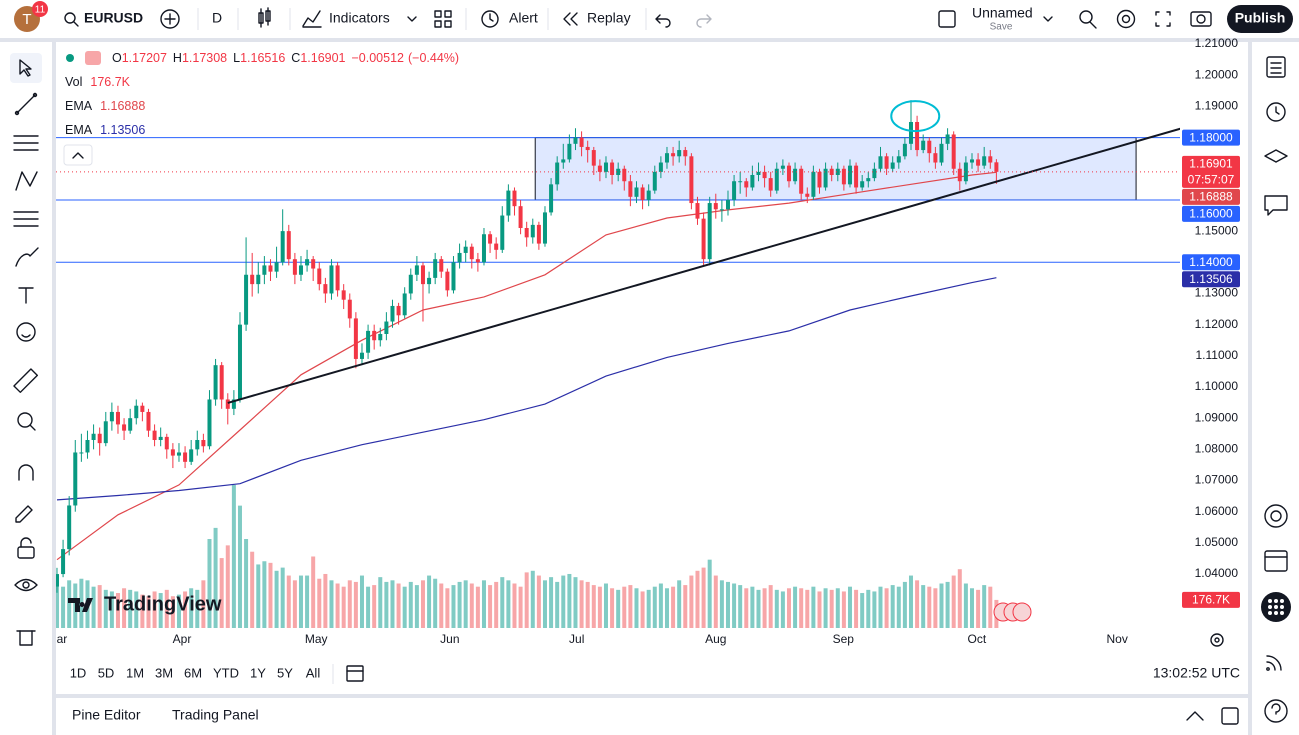 The image size is (1299, 735). Describe the element at coordinates (312, 19) in the screenshot. I see `indicators-icon` at that location.